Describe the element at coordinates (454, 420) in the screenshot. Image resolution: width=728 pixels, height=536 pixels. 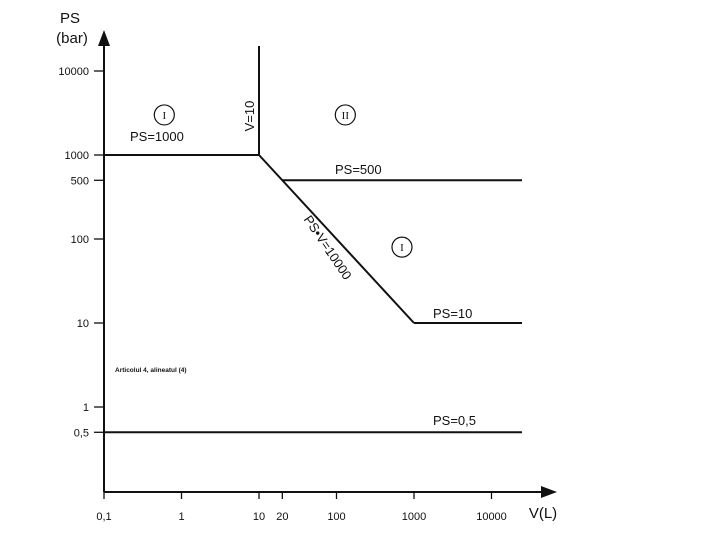
I see `boundary-label: PS=0,5` at that location.